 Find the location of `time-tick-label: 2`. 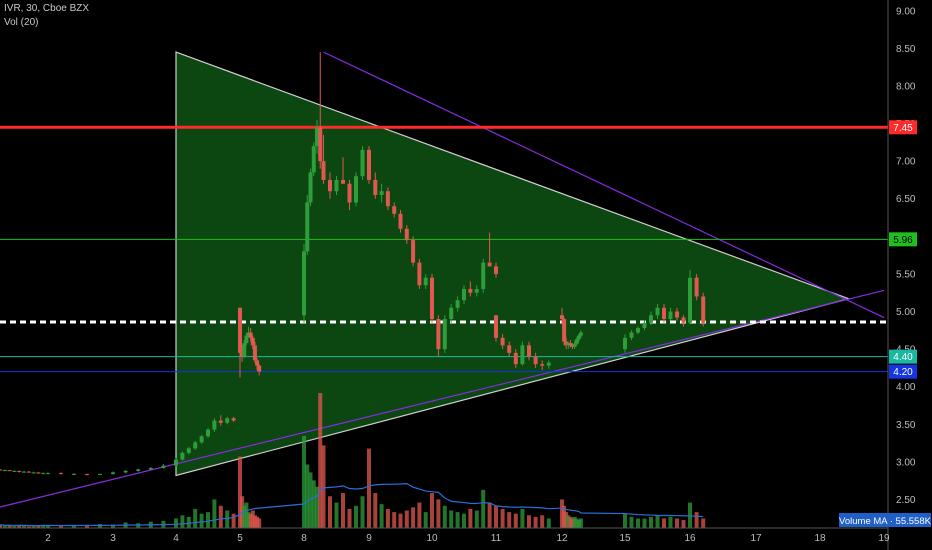

time-tick-label: 2 is located at coordinates (48, 538).